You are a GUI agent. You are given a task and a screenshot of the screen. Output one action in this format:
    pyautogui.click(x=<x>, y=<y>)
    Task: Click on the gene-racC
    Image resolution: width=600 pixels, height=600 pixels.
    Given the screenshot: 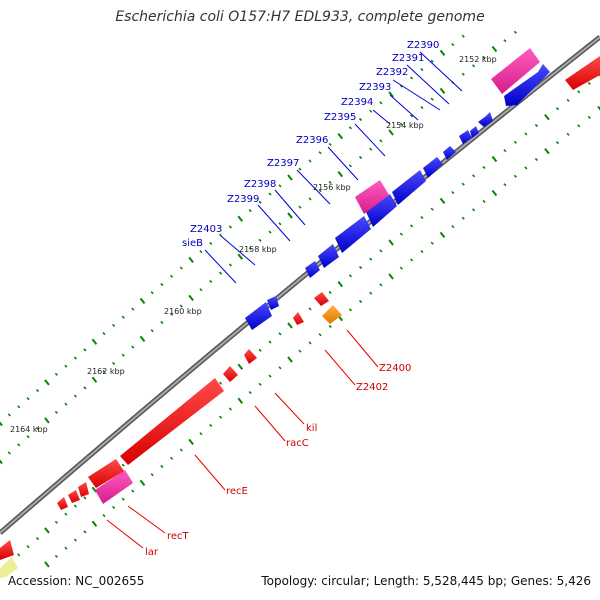 What is the action you would take?
    pyautogui.click(x=230, y=374)
    